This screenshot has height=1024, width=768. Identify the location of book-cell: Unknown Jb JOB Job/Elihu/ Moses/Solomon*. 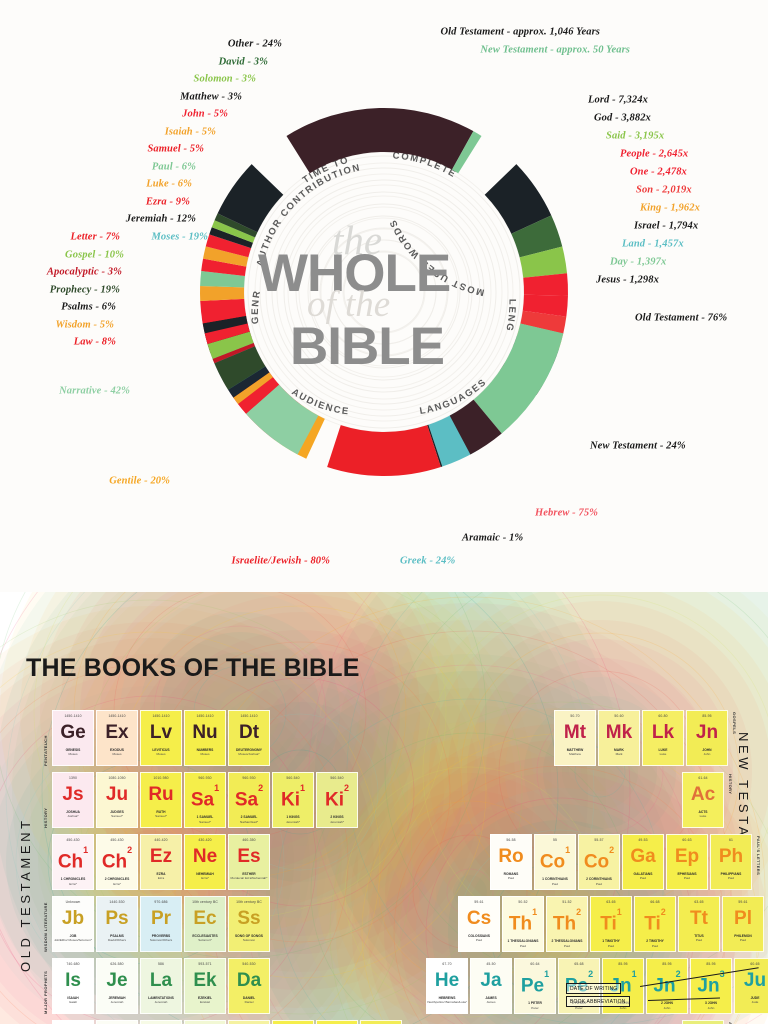
(73, 924).